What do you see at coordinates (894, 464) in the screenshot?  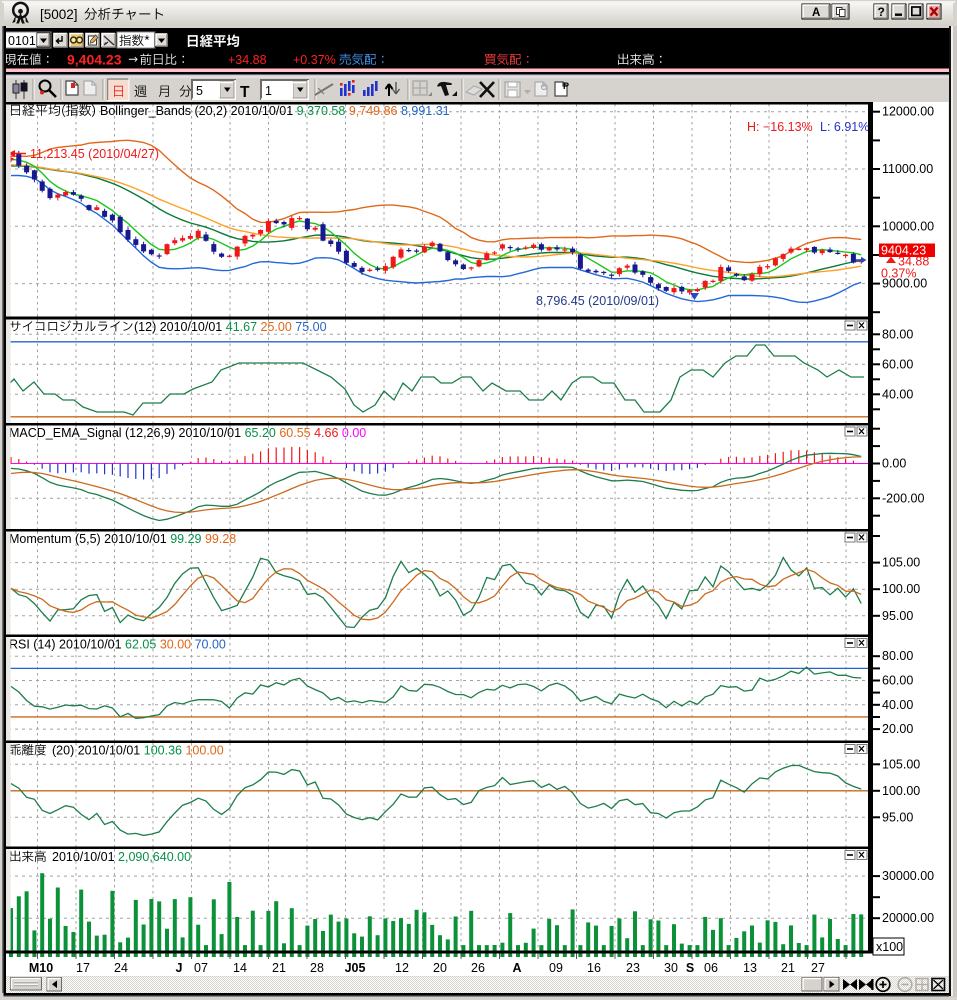 I see `svg-text: 0.00` at bounding box center [894, 464].